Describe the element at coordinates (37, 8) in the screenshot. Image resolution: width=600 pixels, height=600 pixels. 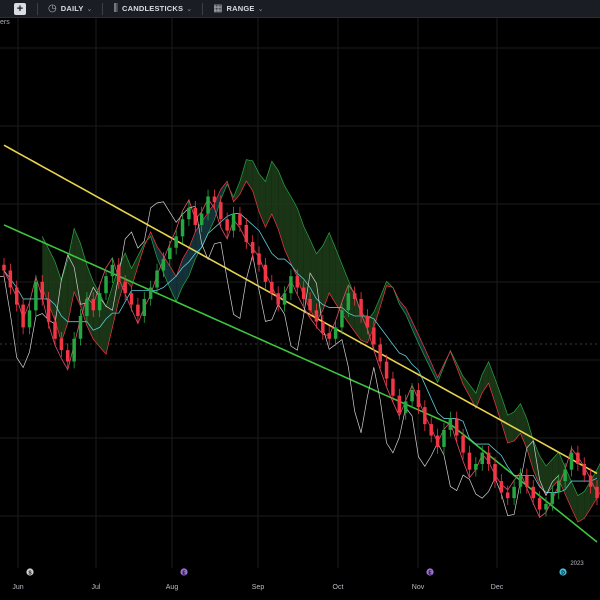
I see `toolbar-divider` at that location.